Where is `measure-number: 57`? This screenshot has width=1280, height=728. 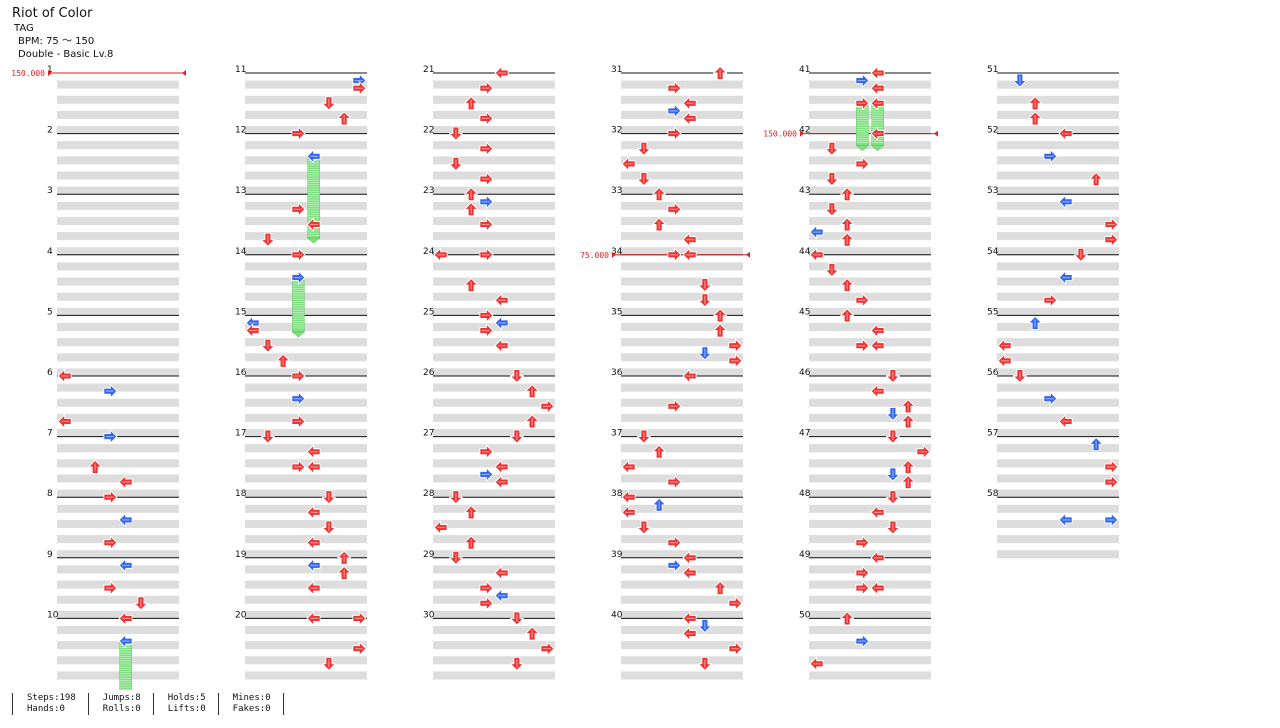
measure-number: 57 is located at coordinates (992, 434).